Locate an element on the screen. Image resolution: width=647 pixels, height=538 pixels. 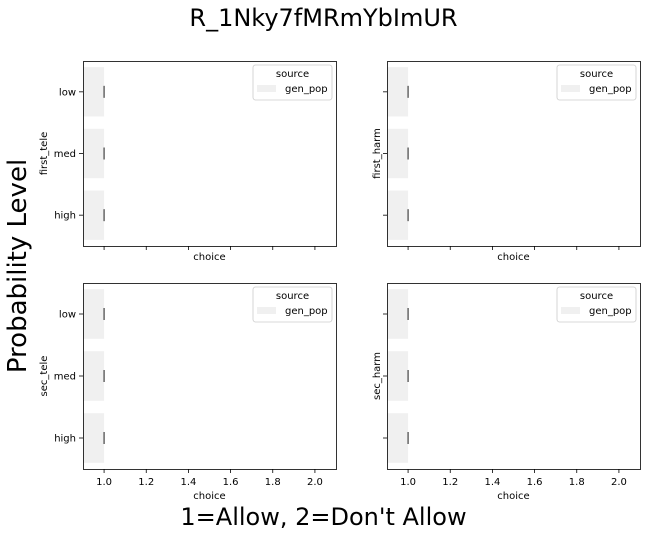
figure-x-label: 1=Allow, 2=Don't Allow is located at coordinates (323, 517).